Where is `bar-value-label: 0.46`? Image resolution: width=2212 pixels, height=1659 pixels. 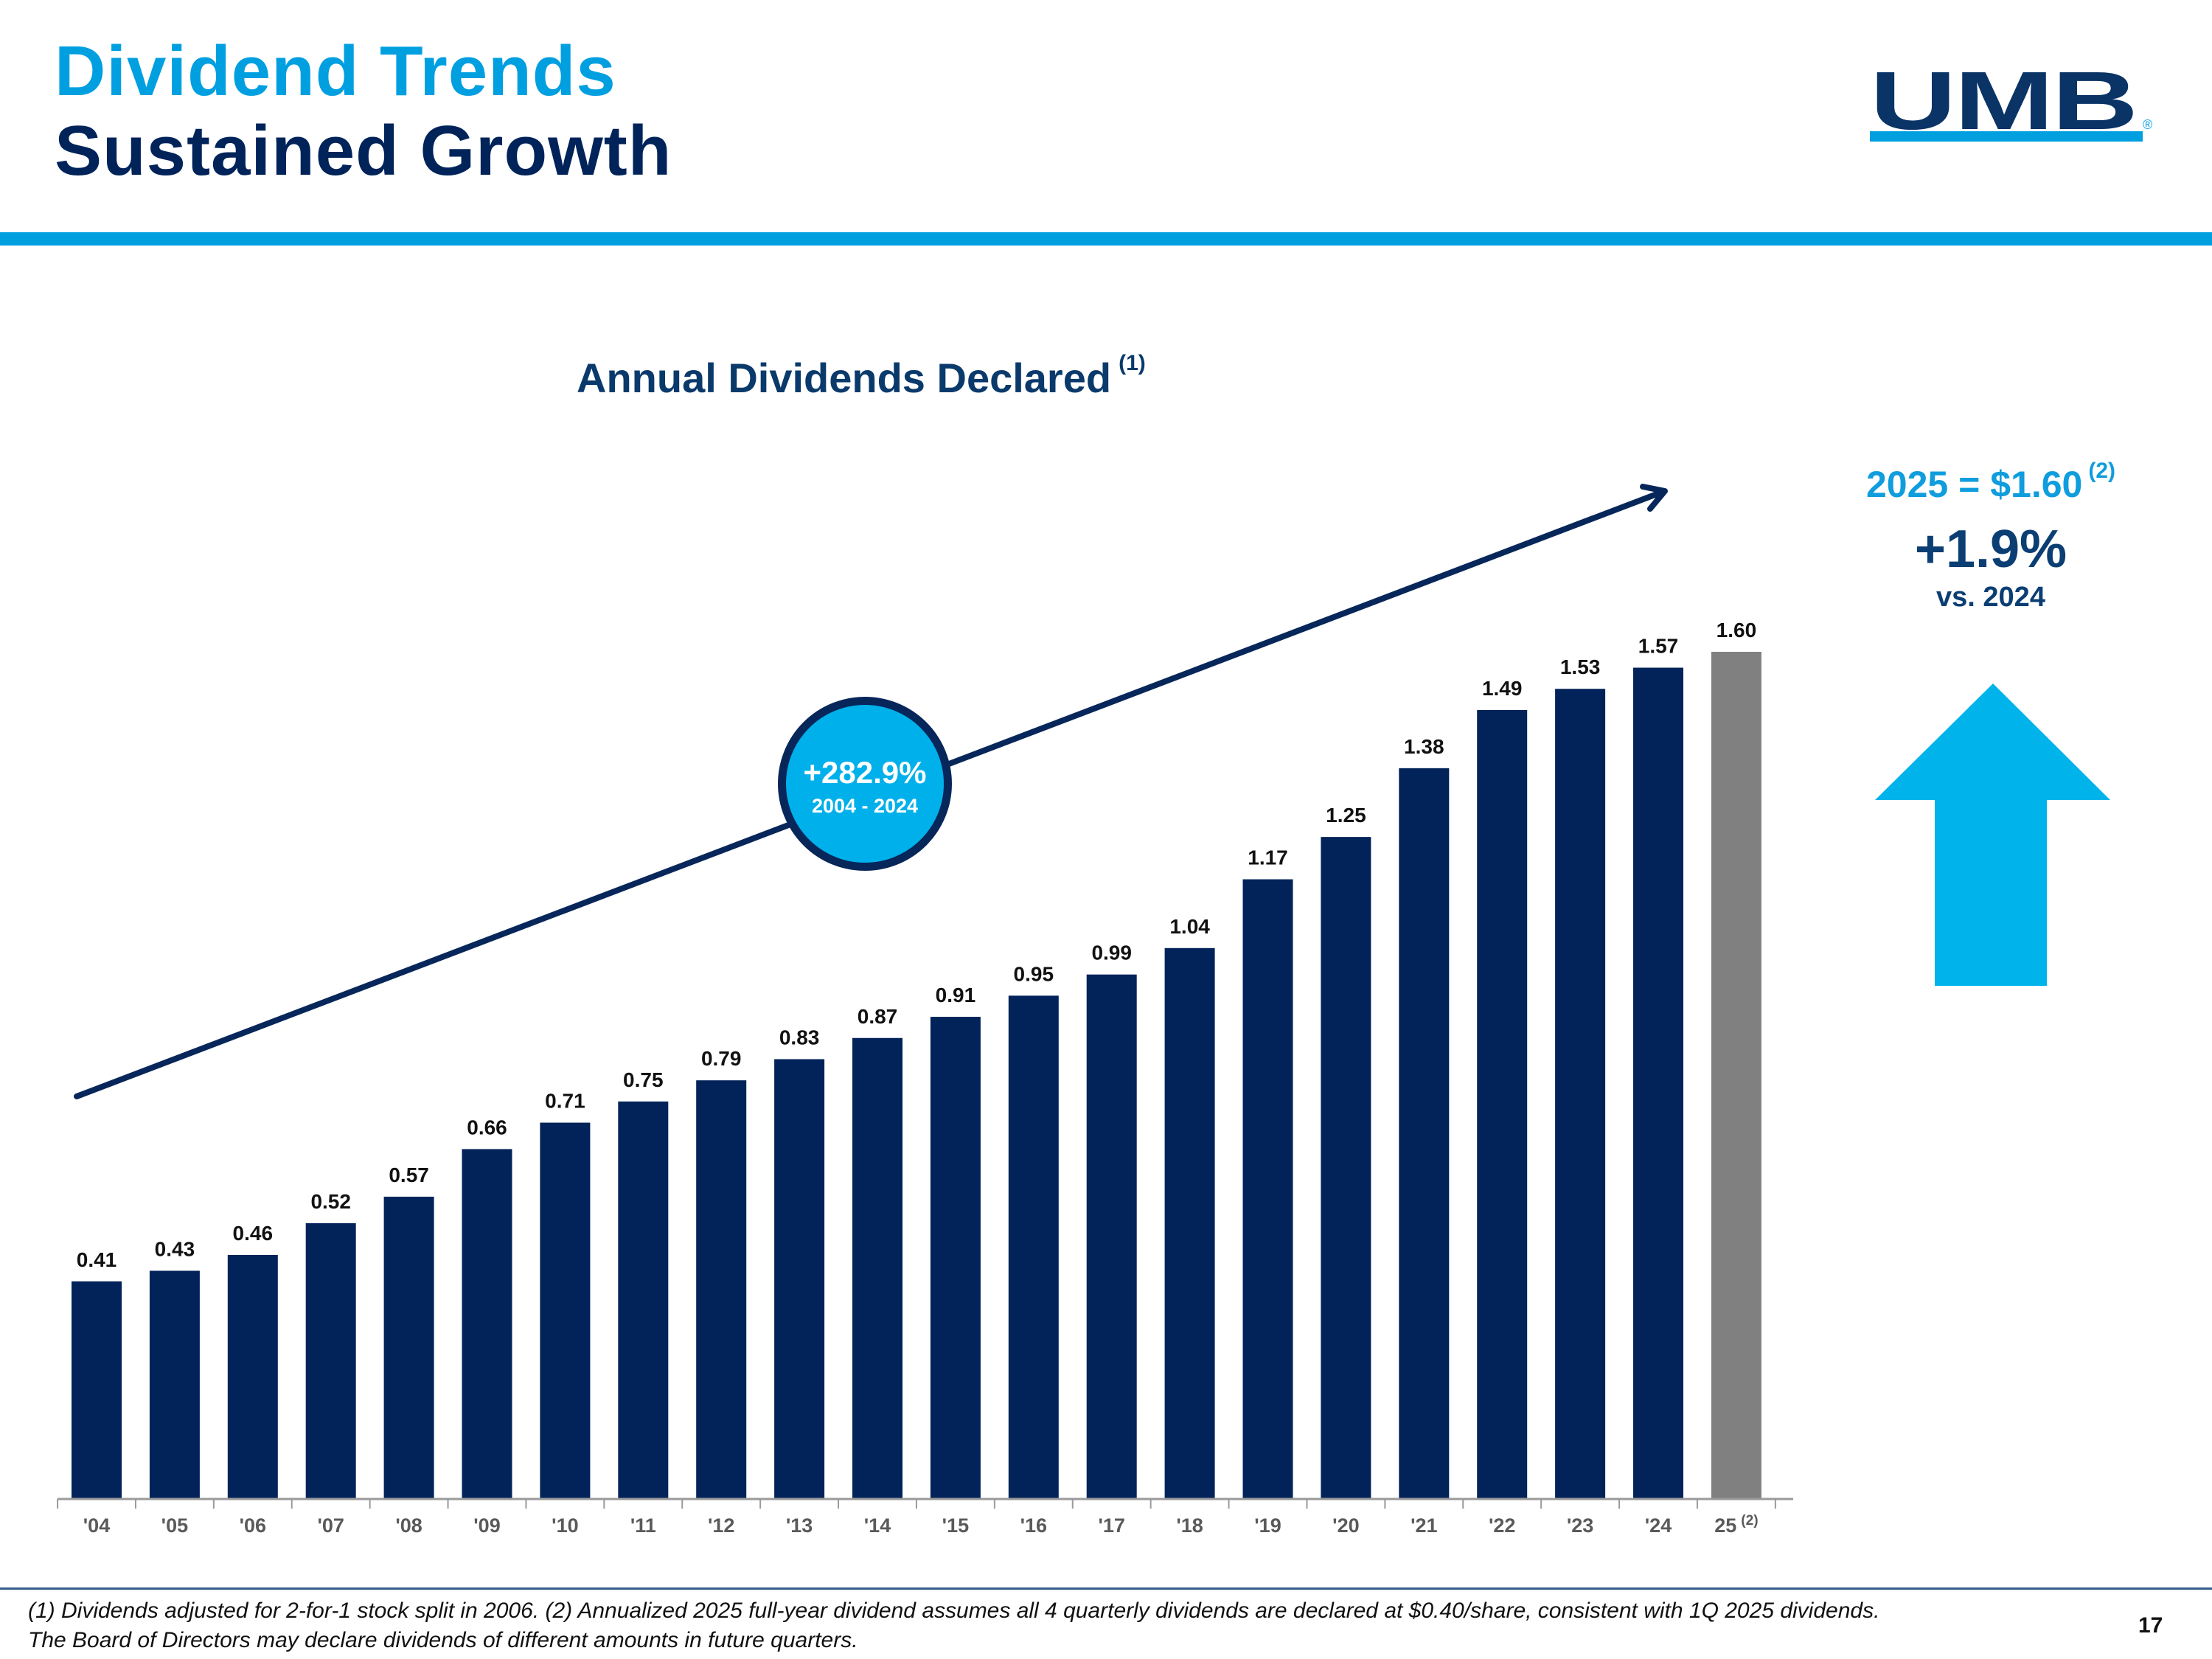 bar-value-label: 0.46 is located at coordinates (253, 1233).